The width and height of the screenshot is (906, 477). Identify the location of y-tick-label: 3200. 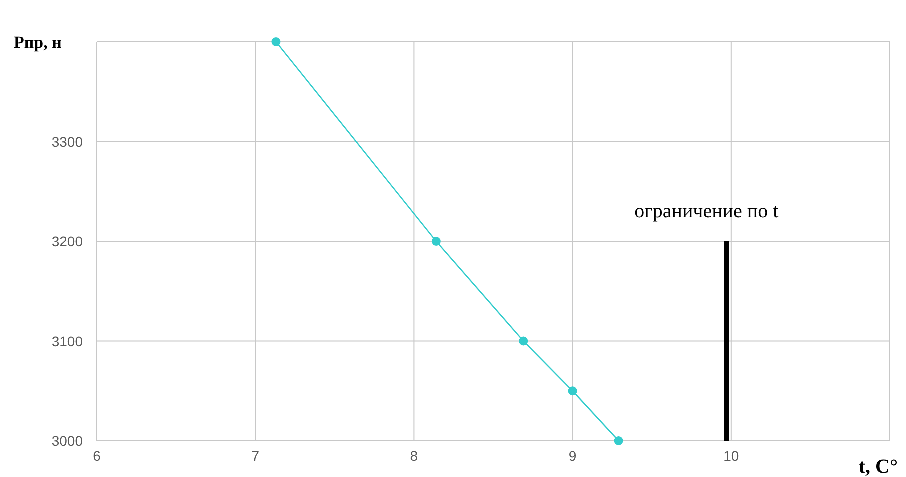
(68, 242).